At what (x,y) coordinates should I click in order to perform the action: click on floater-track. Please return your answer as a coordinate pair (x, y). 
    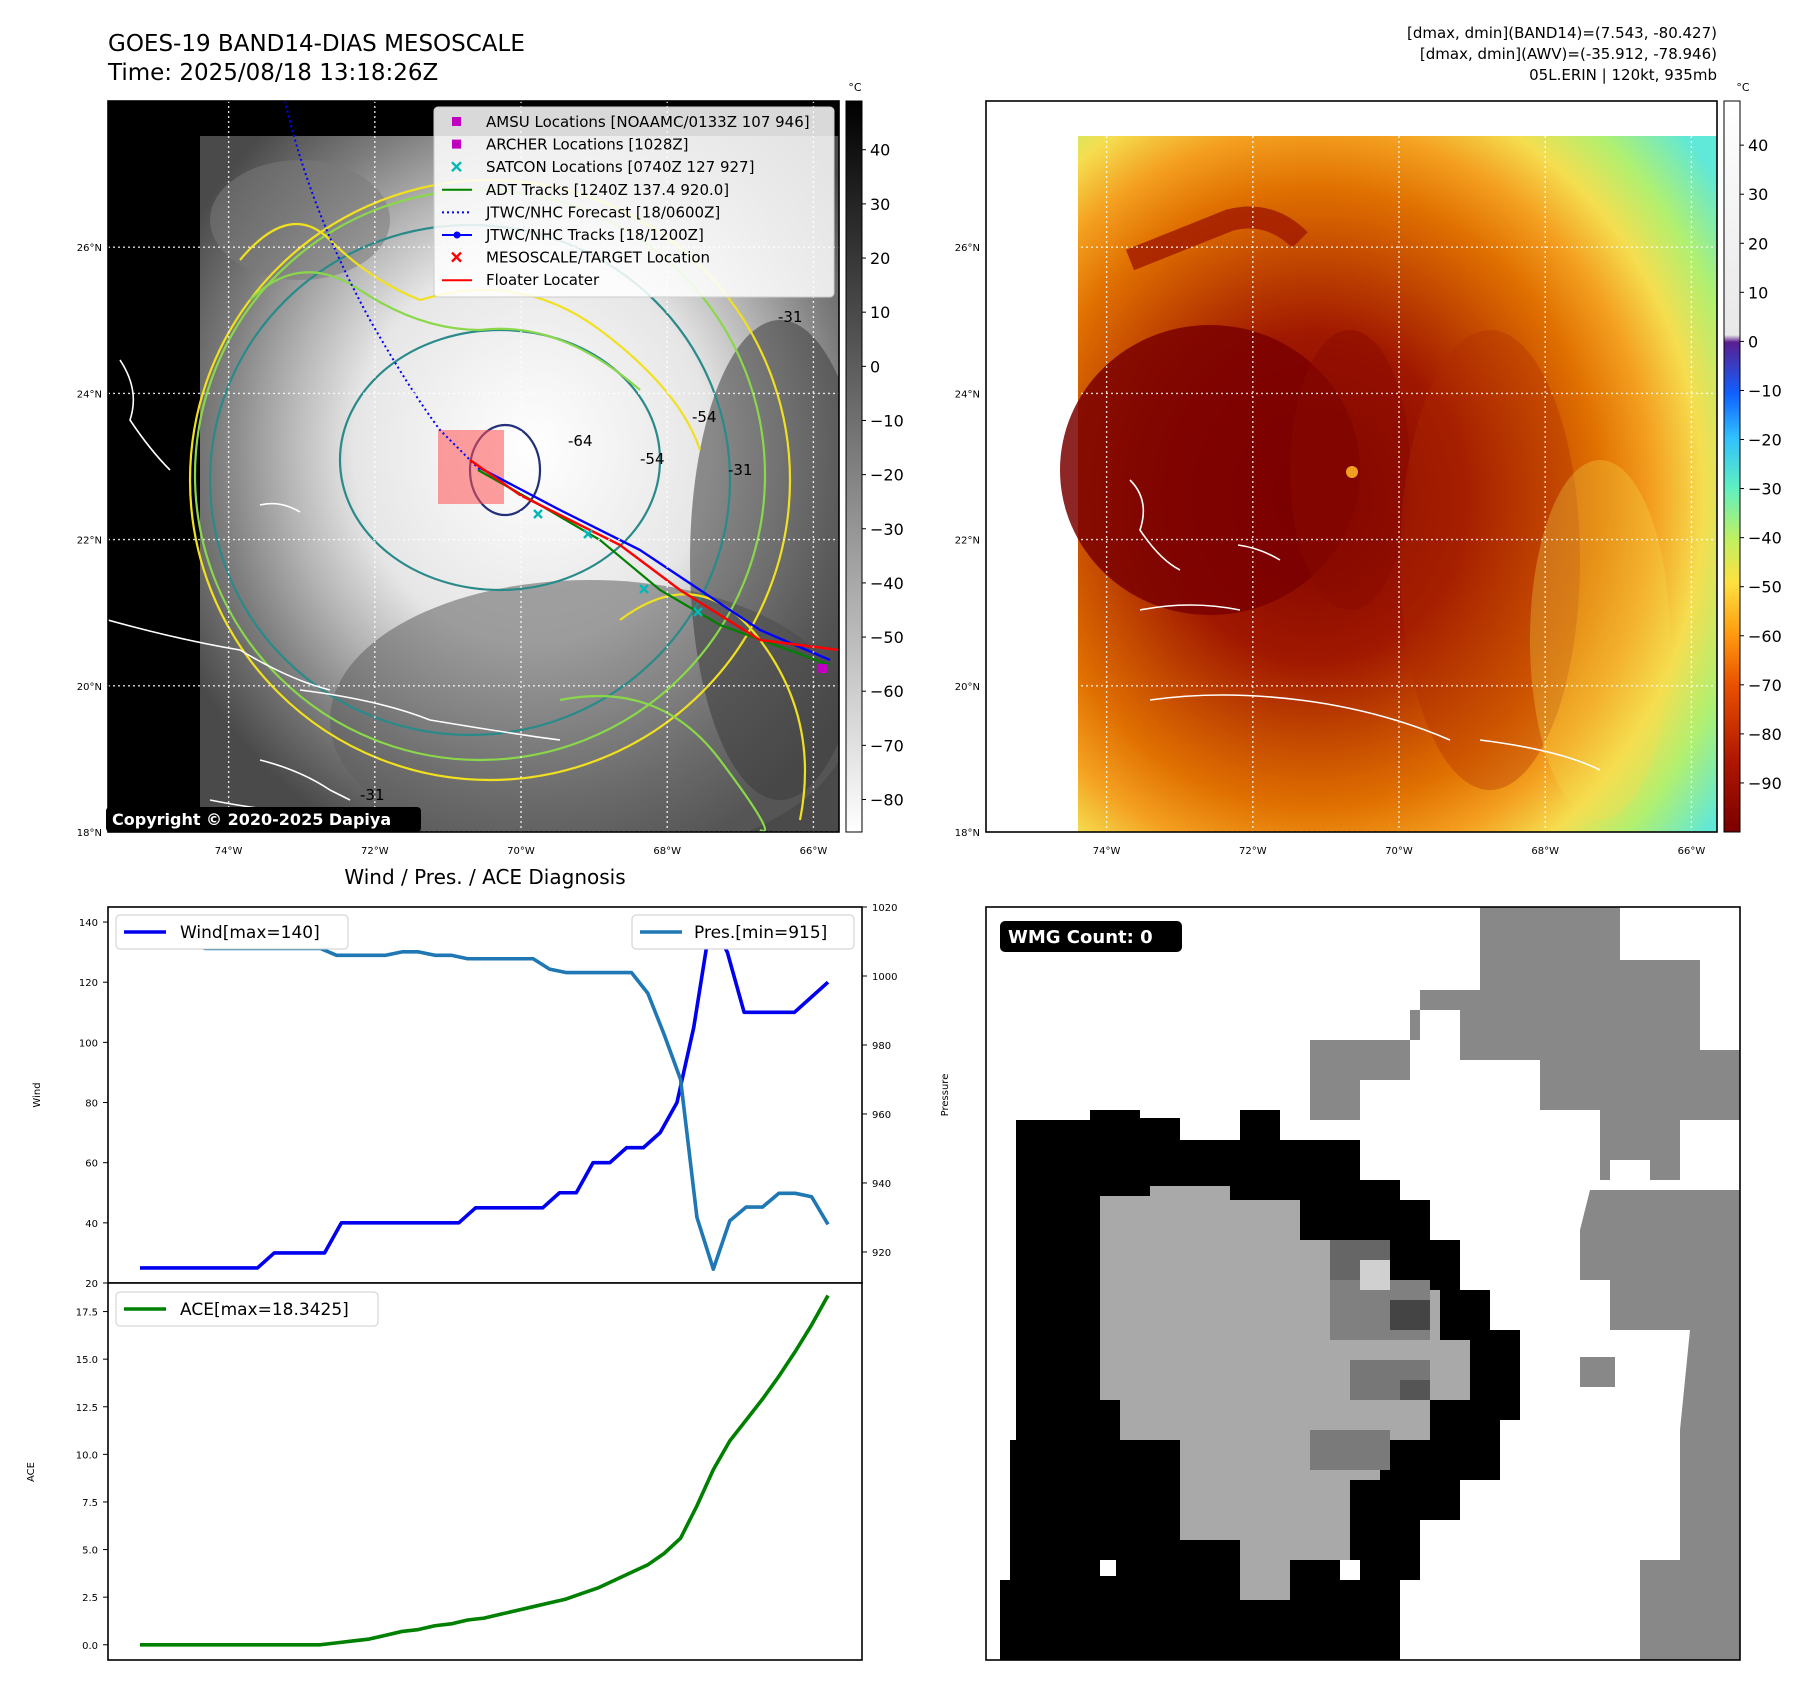
    Looking at the image, I should click on (654, 555).